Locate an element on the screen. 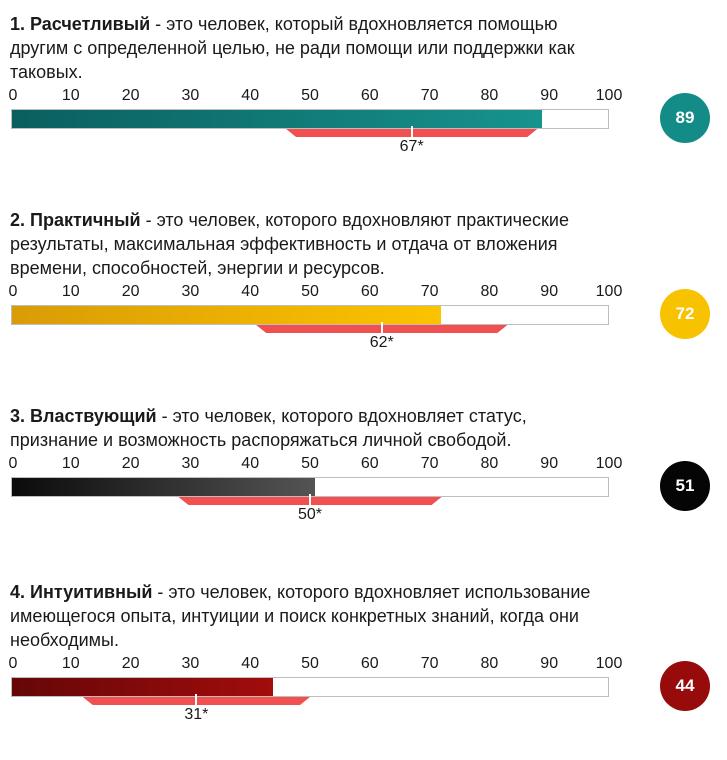  score-badge: 44 is located at coordinates (685, 686).